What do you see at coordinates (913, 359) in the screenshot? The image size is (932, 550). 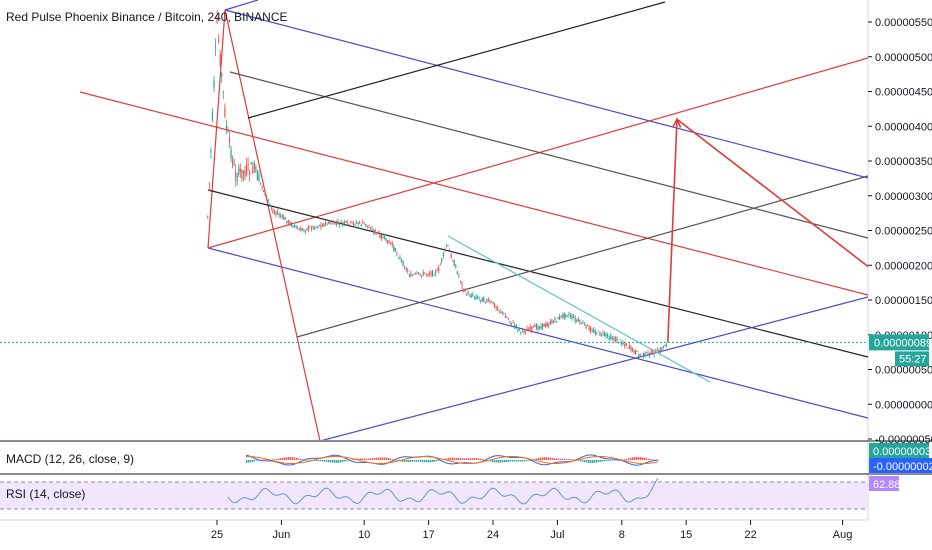 I see `bar-countdown: 55:27` at bounding box center [913, 359].